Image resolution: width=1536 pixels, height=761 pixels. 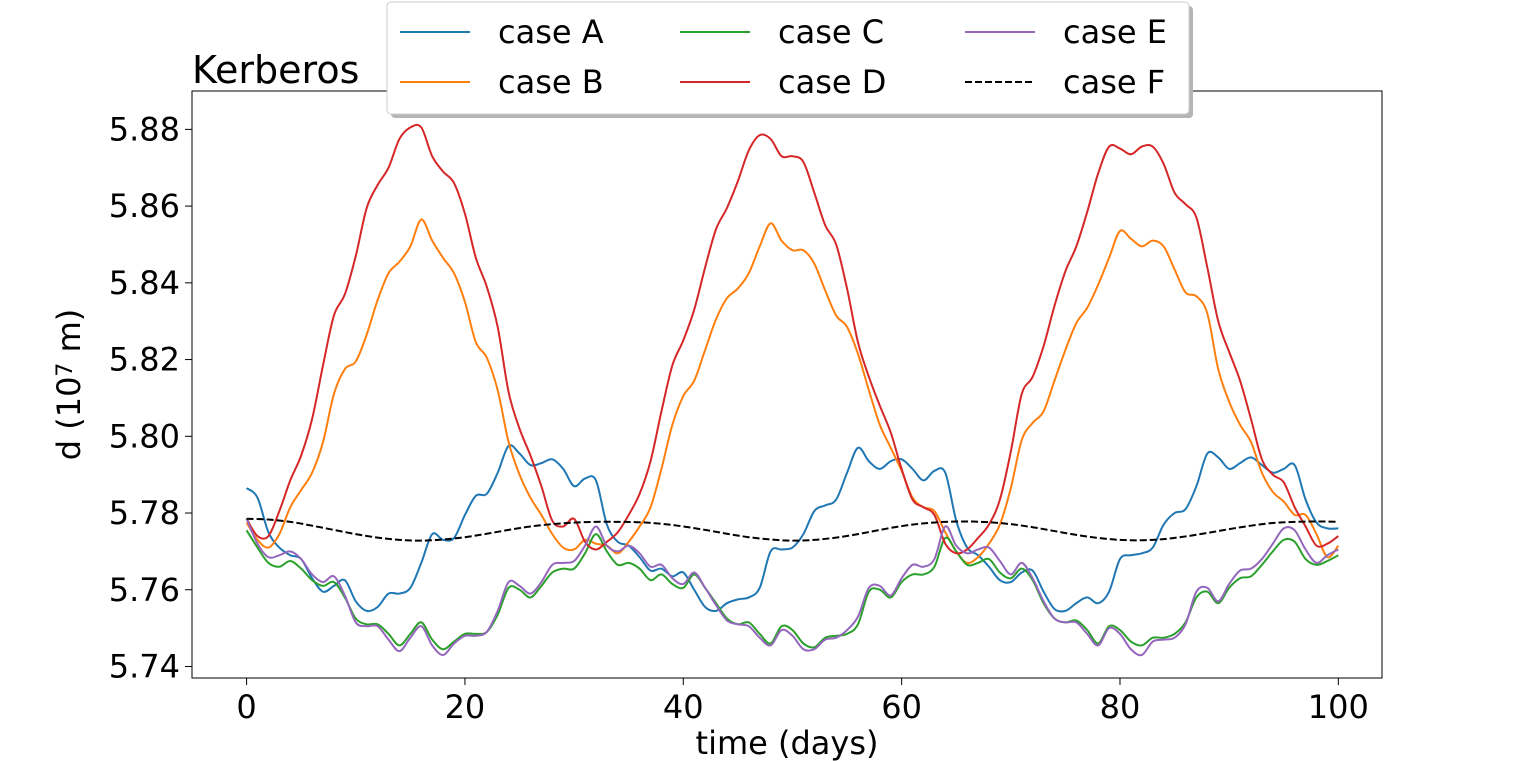 I want to click on y-tick-label: 5.80, so click(x=144, y=436).